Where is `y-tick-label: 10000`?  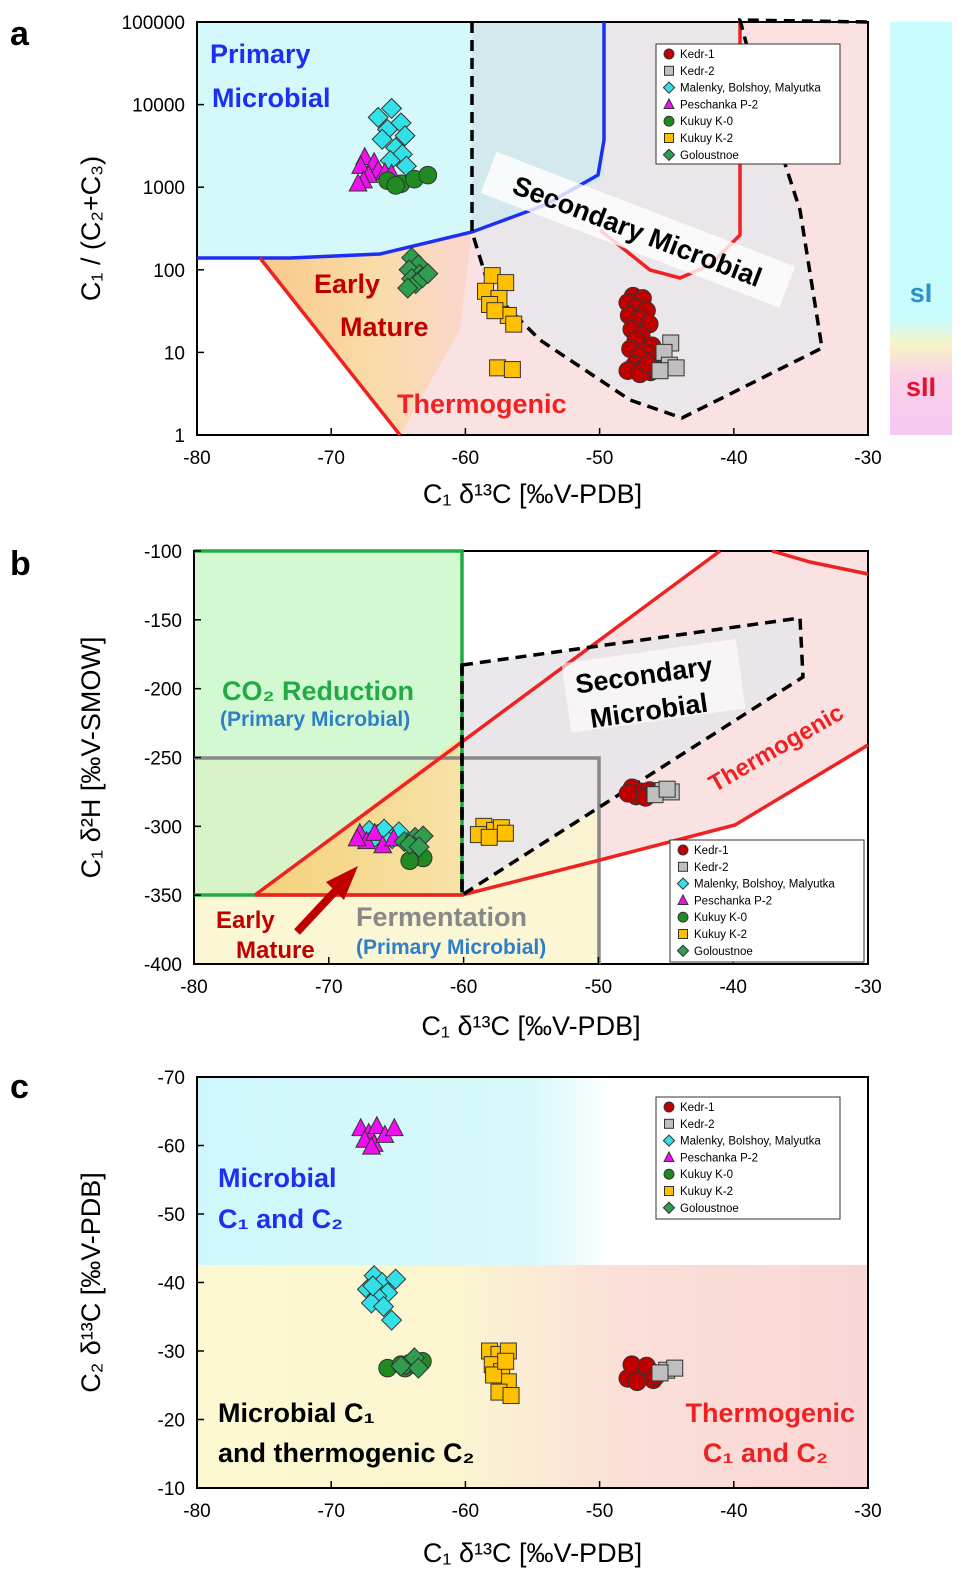 y-tick-label: 10000 is located at coordinates (158, 106).